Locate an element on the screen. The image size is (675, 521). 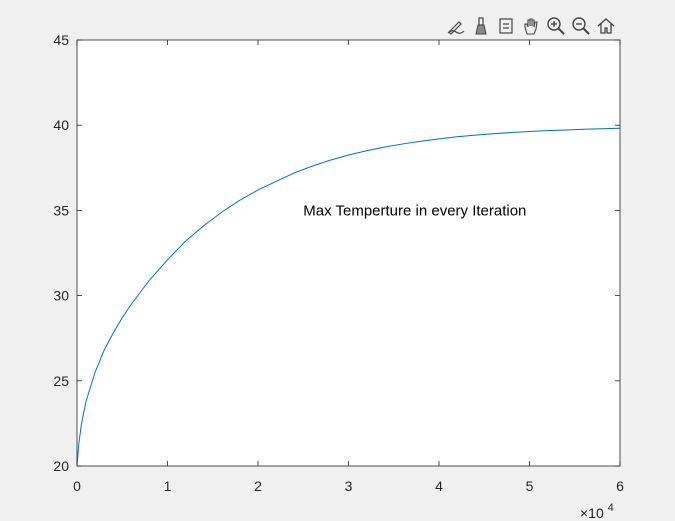
pan-icon is located at coordinates (531, 26).